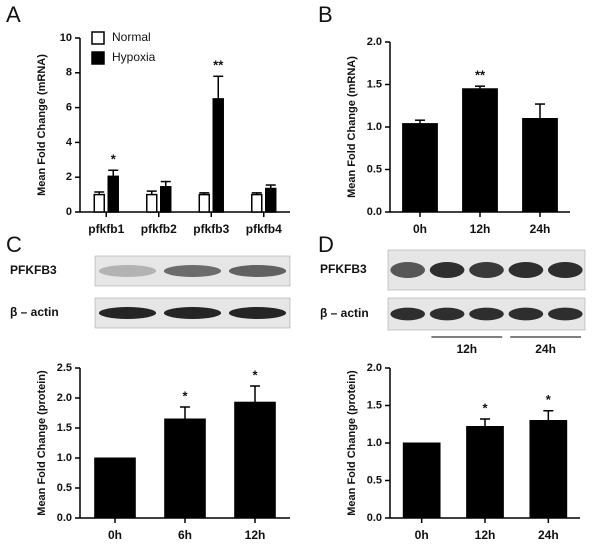 The width and height of the screenshot is (600, 558). What do you see at coordinates (326, 244) in the screenshot?
I see `panel-letter: D` at bounding box center [326, 244].